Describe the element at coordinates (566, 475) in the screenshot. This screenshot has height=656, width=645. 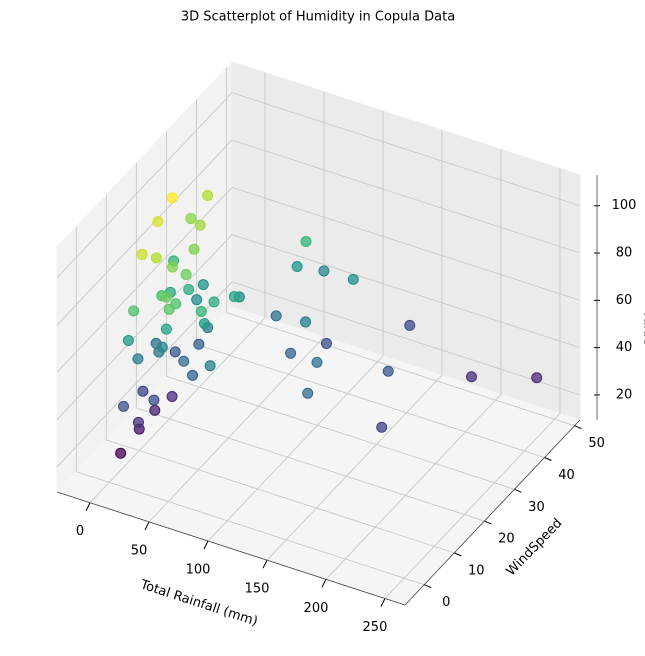
I see `y-tick-label: 40` at that location.